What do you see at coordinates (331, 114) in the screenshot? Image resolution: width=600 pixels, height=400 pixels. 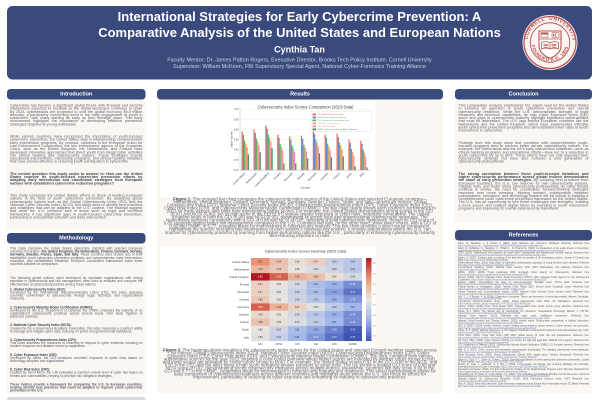 I see `svg-text:GCI: Global Cybersecurity Inde: GCI: Global Cybersecurity Index` at bounding box center [331, 114].